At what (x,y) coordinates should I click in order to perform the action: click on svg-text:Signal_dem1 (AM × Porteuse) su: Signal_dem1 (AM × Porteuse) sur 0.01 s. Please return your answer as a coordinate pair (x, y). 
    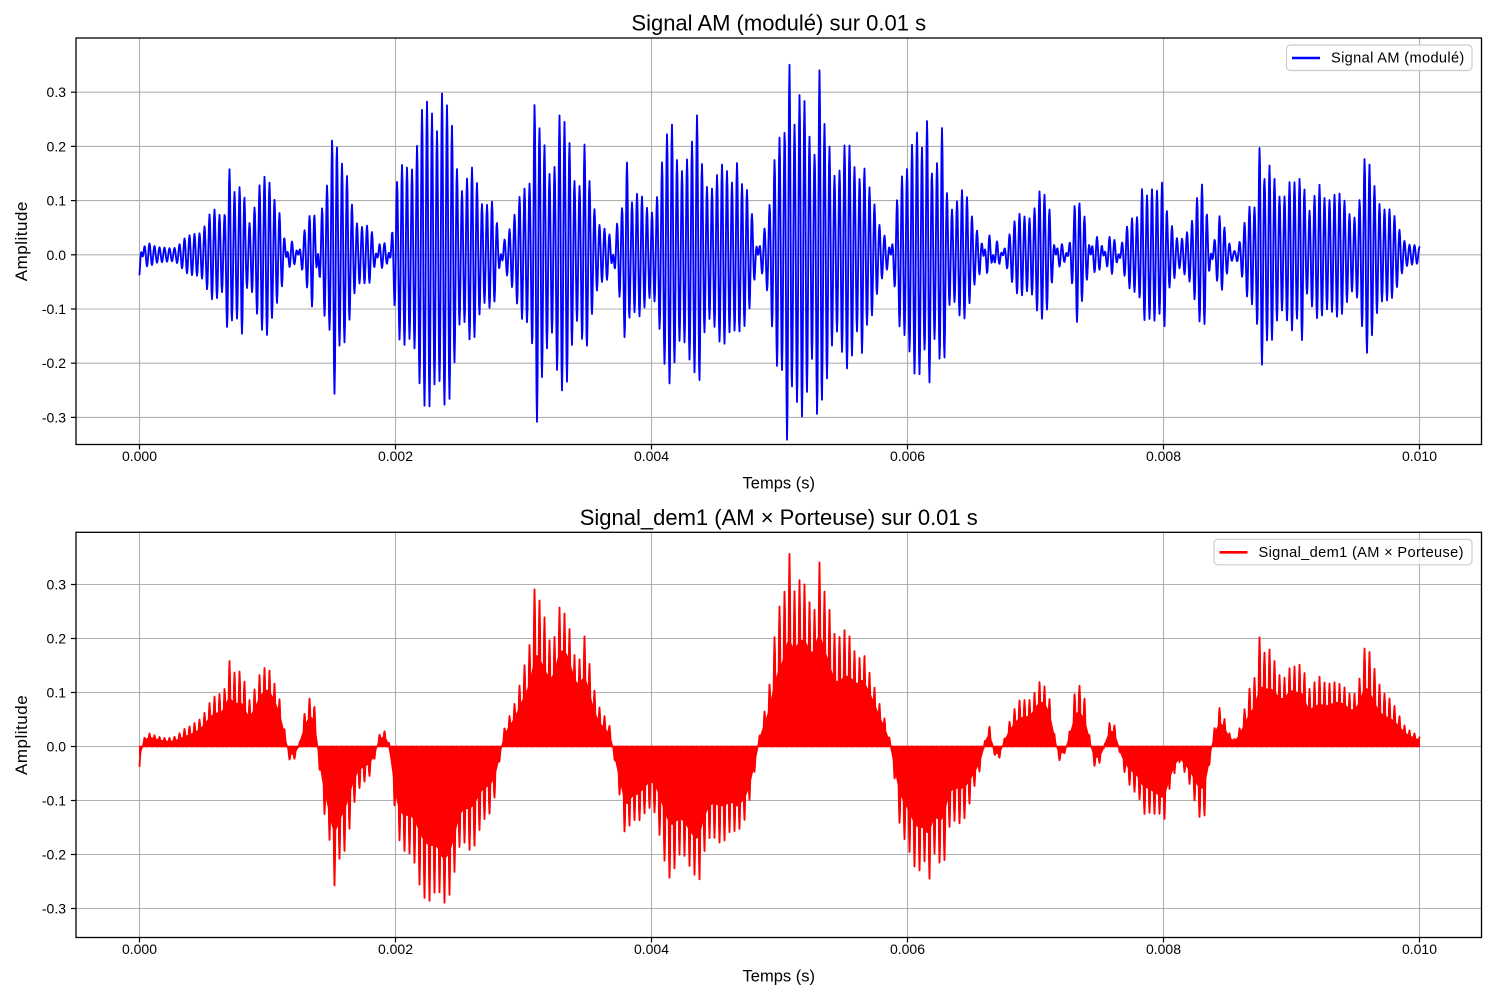
    Looking at the image, I should click on (779, 517).